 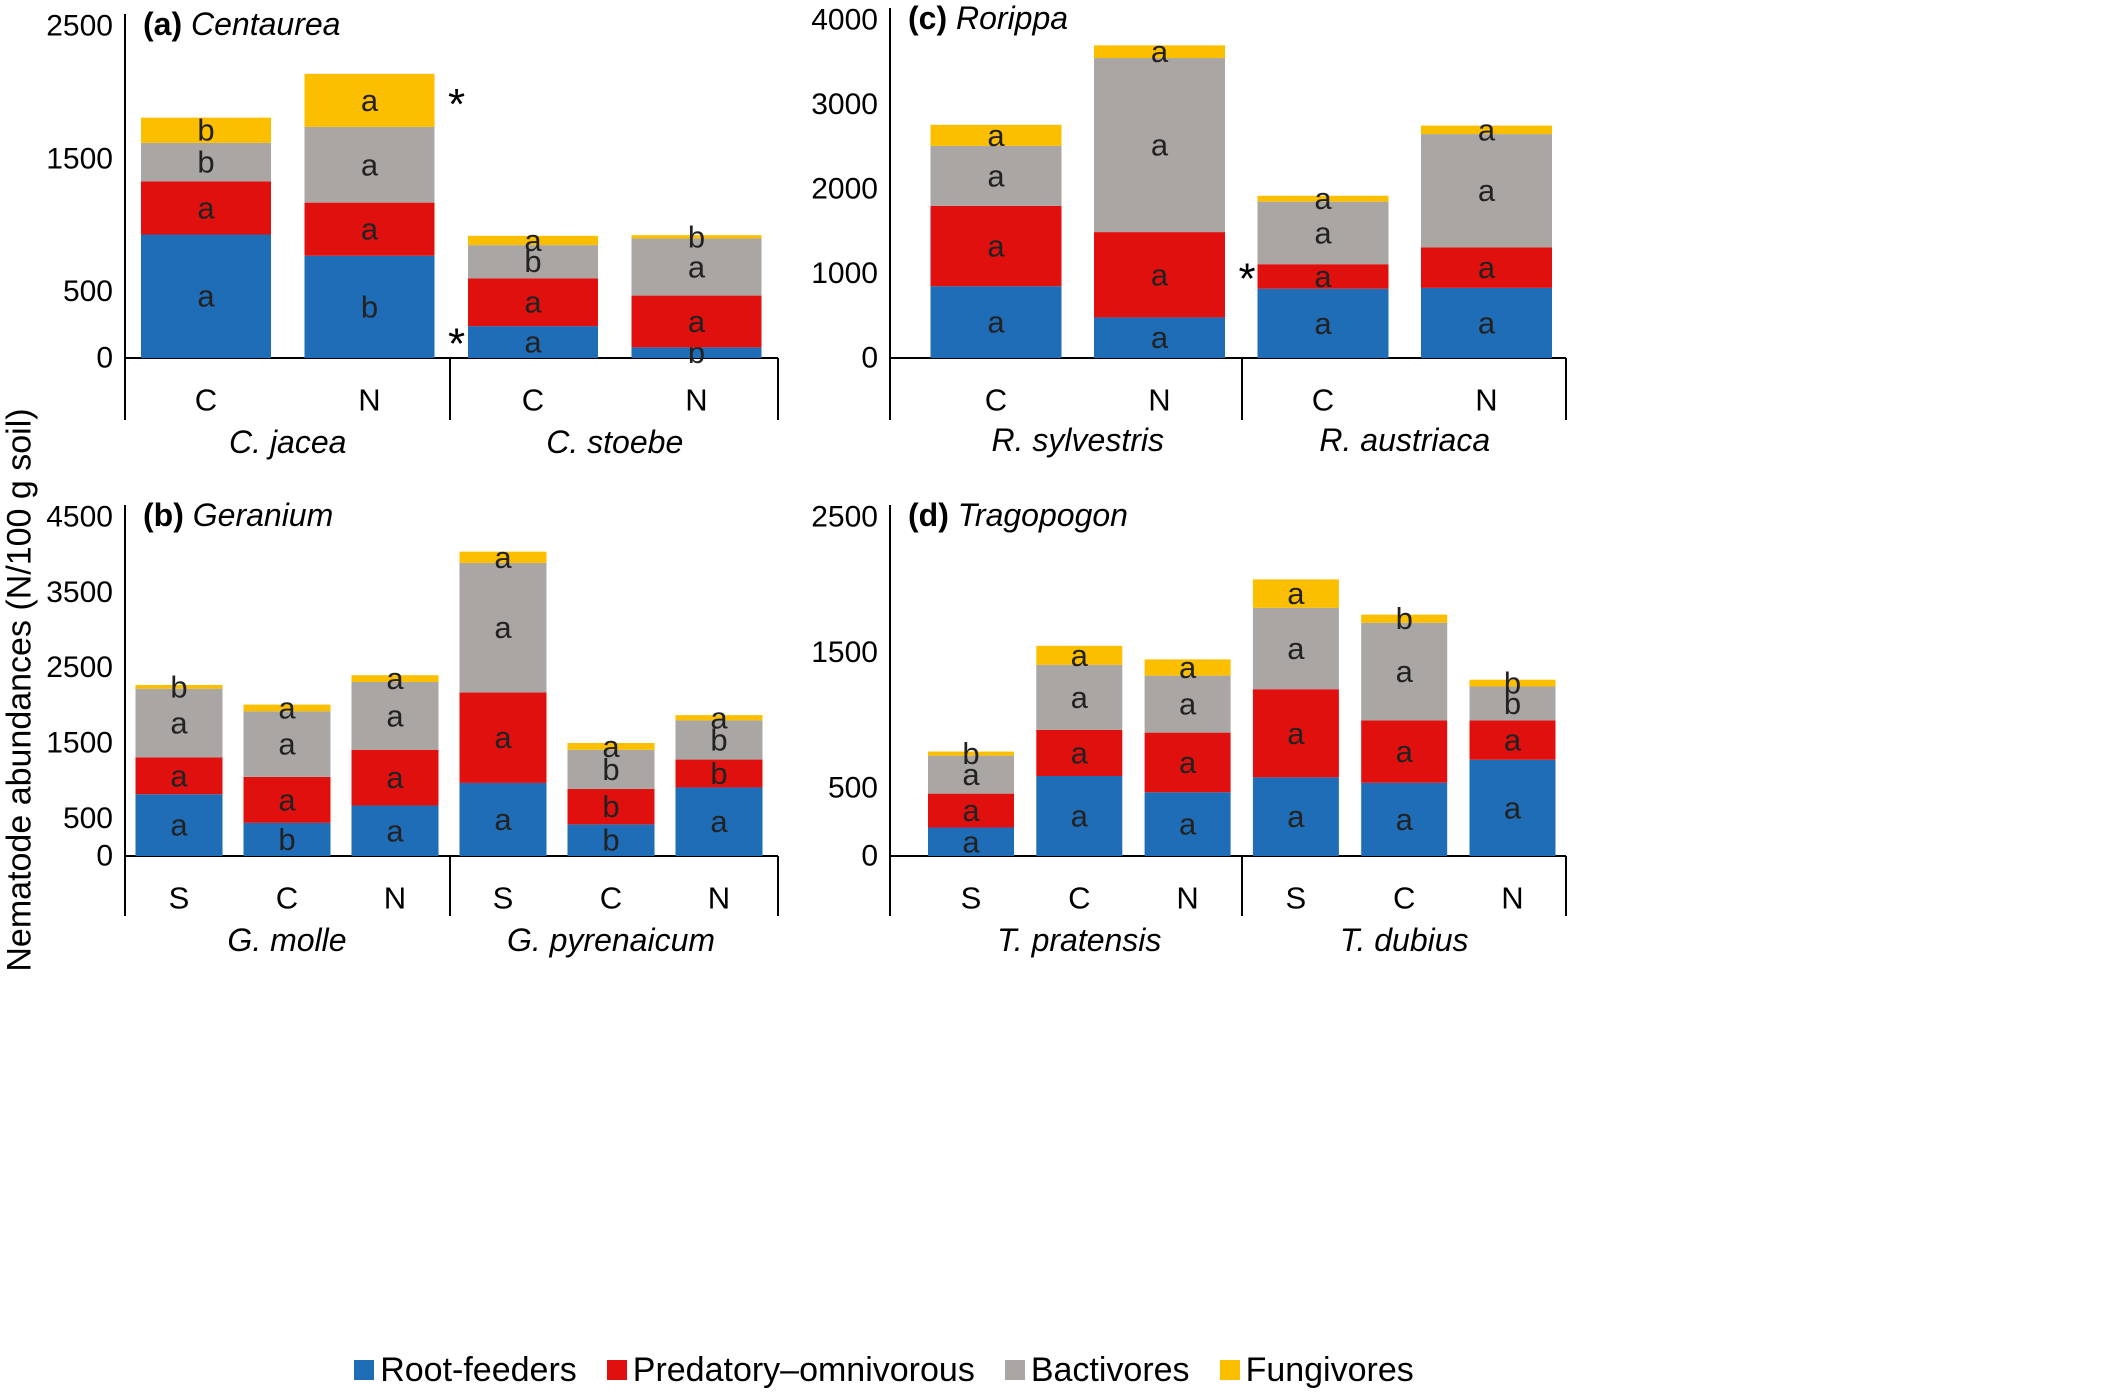 I want to click on panel-1-ytick-label: 1500, so click(x=79, y=158).